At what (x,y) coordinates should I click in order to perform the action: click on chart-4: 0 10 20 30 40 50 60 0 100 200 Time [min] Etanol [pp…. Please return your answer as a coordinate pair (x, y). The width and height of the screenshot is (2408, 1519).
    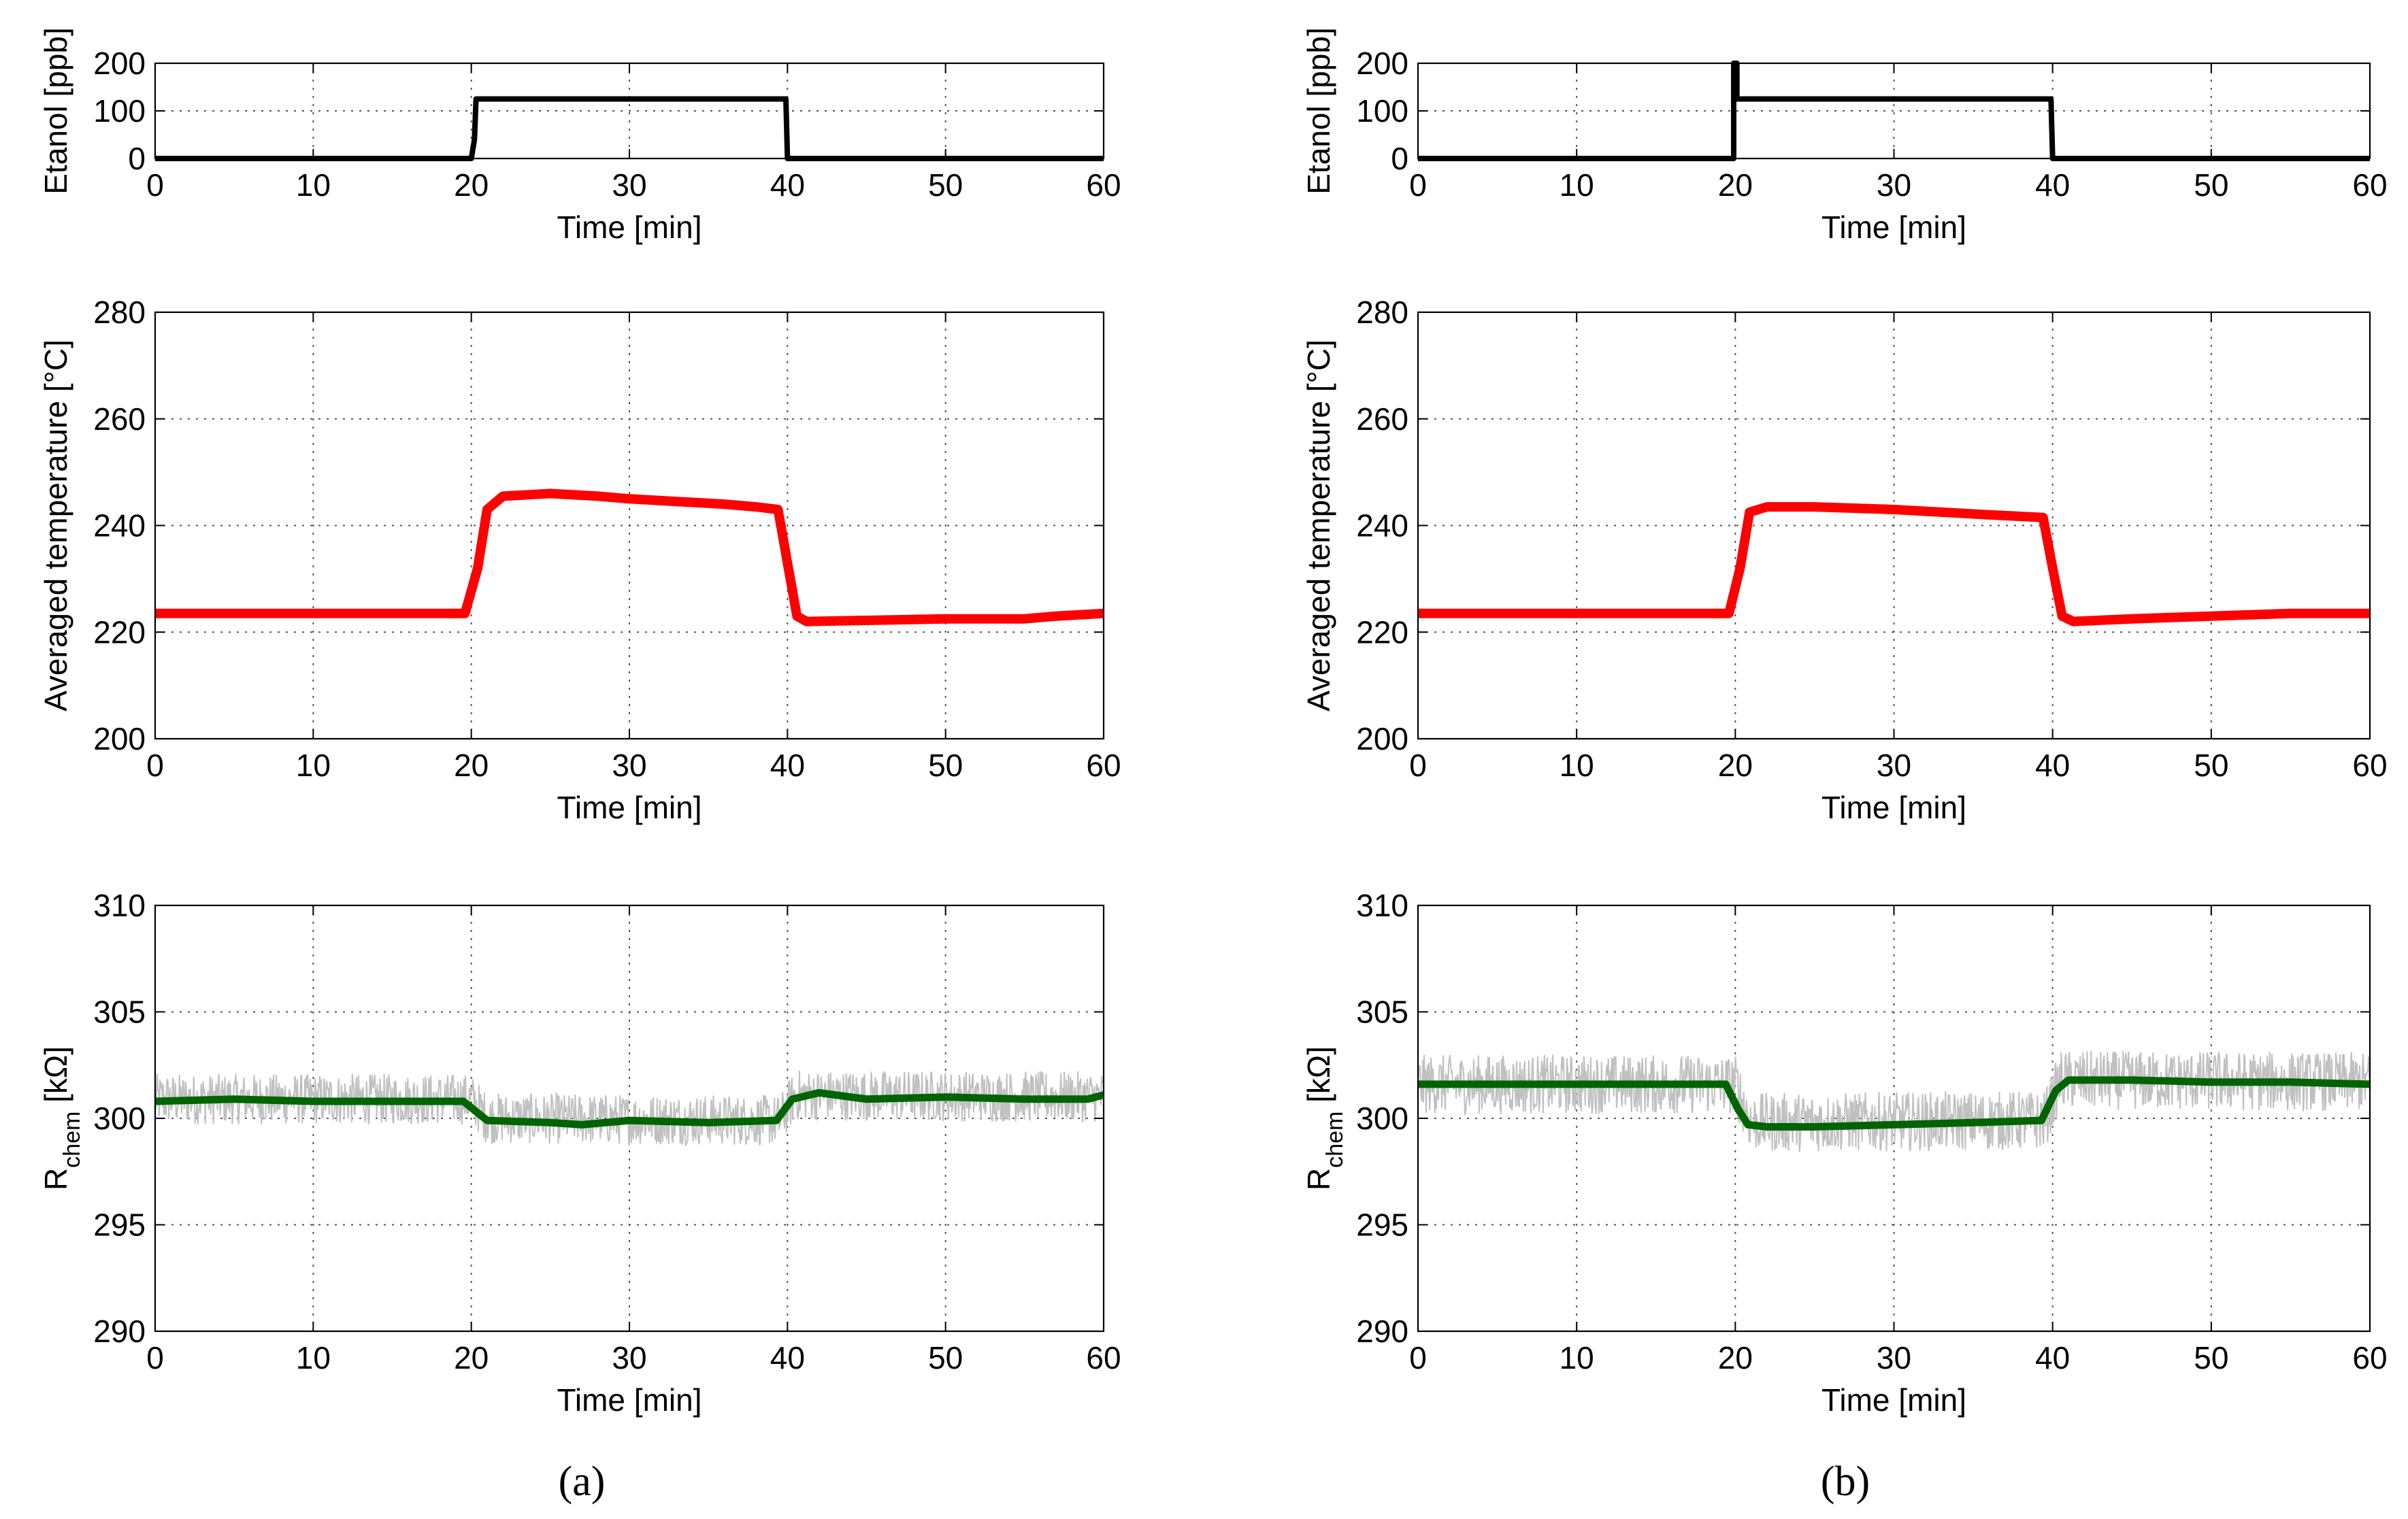
    Looking at the image, I should click on (1844, 136).